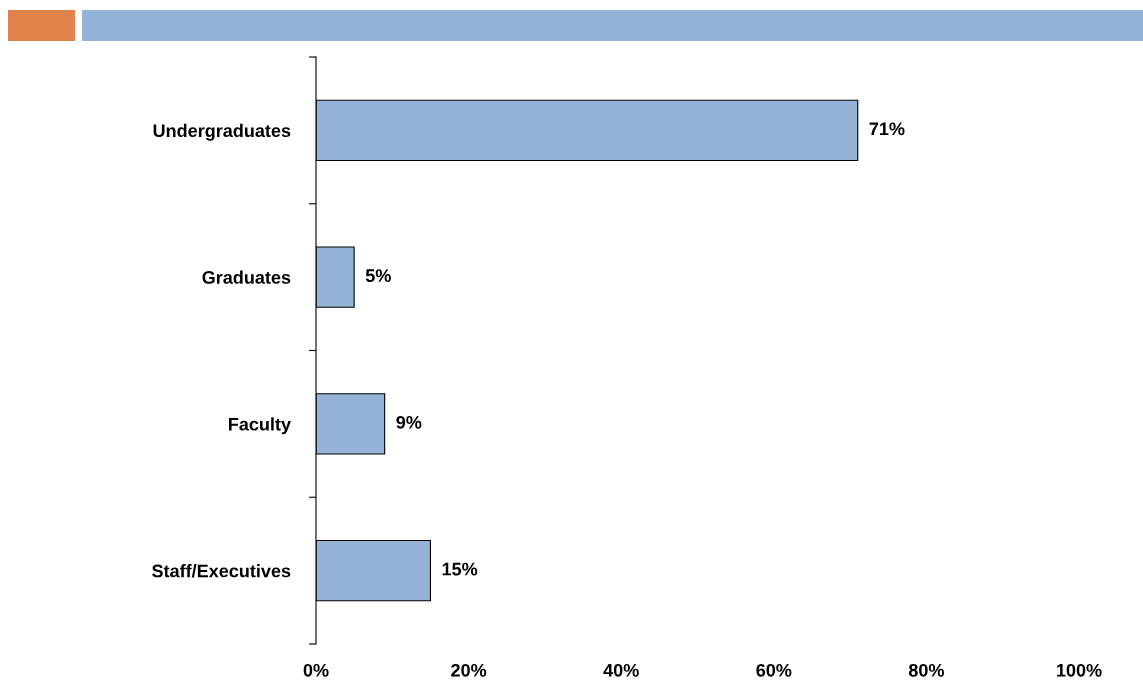  What do you see at coordinates (246, 277) in the screenshot?
I see `y-tick-label: Graduates` at bounding box center [246, 277].